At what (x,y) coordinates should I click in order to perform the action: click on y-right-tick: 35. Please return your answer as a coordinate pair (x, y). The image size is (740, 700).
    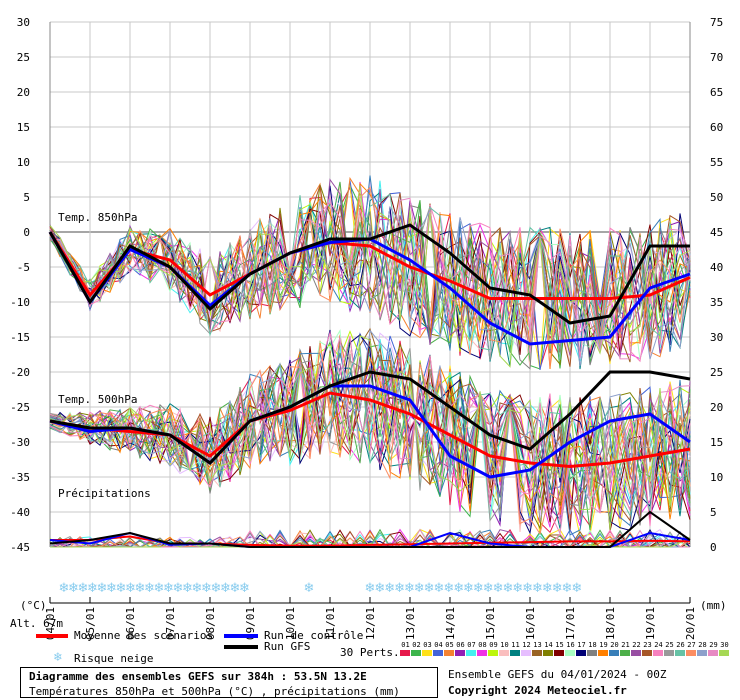
    Looking at the image, I should click on (716, 302).